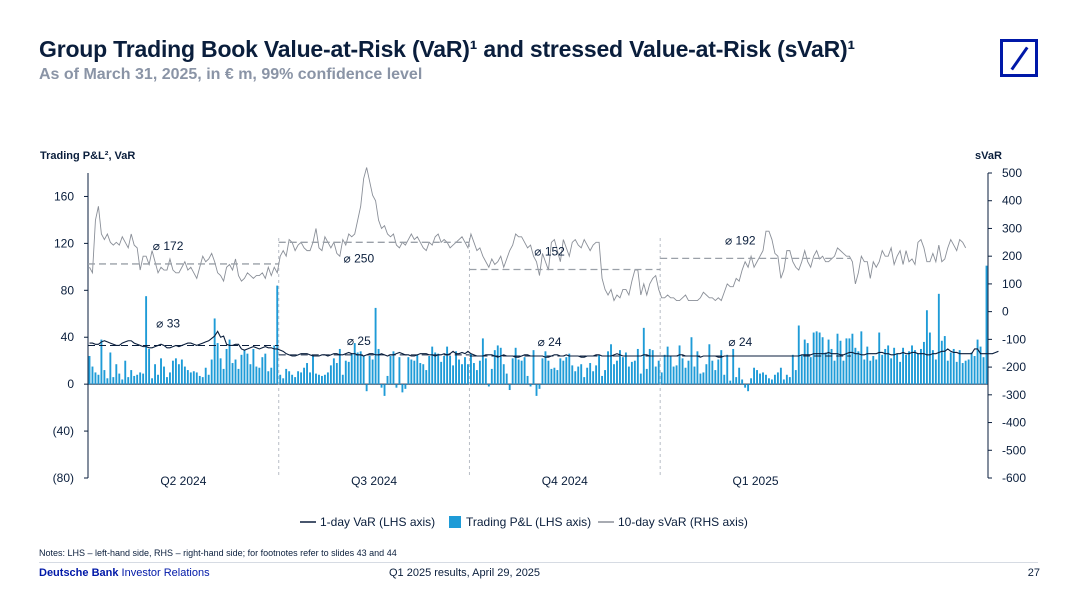 This screenshot has width=1080, height=607. Describe the element at coordinates (64, 243) in the screenshot. I see `left-tick-label: 120` at that location.